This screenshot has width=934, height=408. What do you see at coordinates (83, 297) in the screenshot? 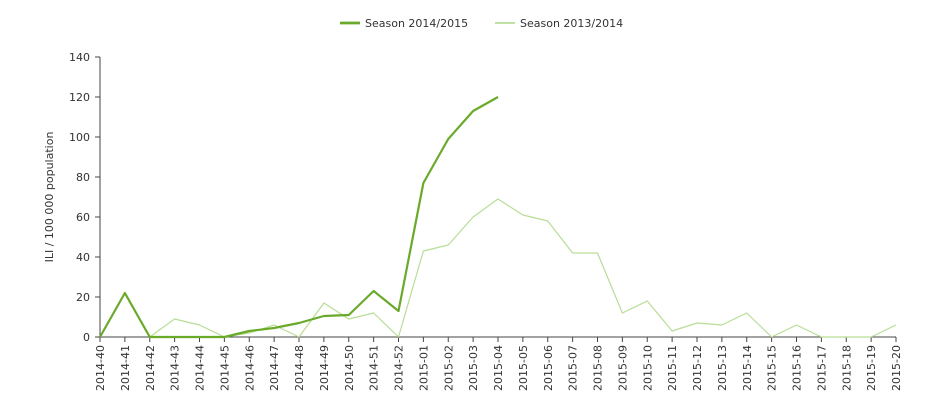
I see `y-tick-label: 20` at bounding box center [83, 297].